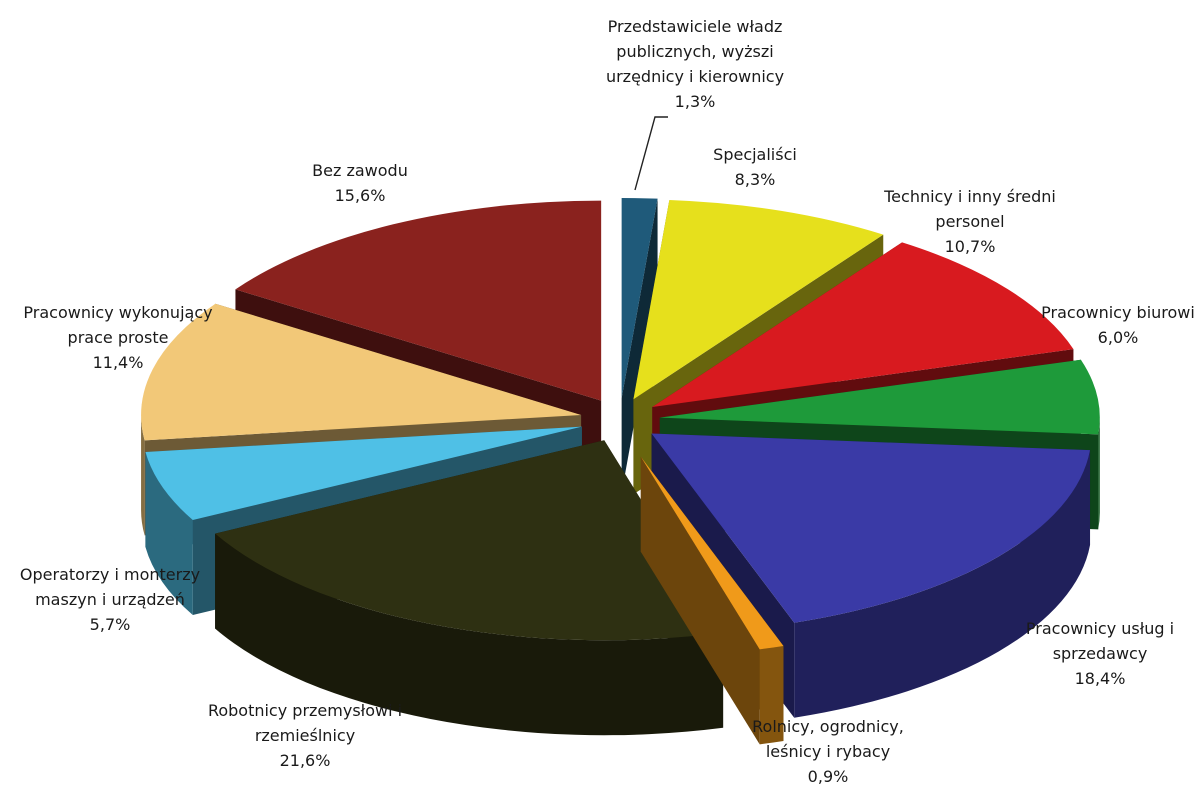 This screenshot has height=787, width=1203. What do you see at coordinates (969, 221) in the screenshot?
I see `slice-label: Technicy i inny średni personel 10,7%` at bounding box center [969, 221].